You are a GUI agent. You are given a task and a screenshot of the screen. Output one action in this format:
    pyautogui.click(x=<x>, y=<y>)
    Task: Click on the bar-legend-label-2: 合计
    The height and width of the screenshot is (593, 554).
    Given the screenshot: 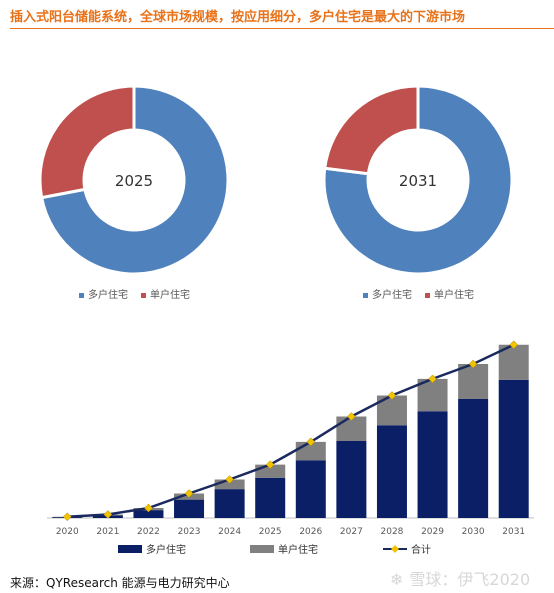 What is the action you would take?
    pyautogui.click(x=421, y=549)
    